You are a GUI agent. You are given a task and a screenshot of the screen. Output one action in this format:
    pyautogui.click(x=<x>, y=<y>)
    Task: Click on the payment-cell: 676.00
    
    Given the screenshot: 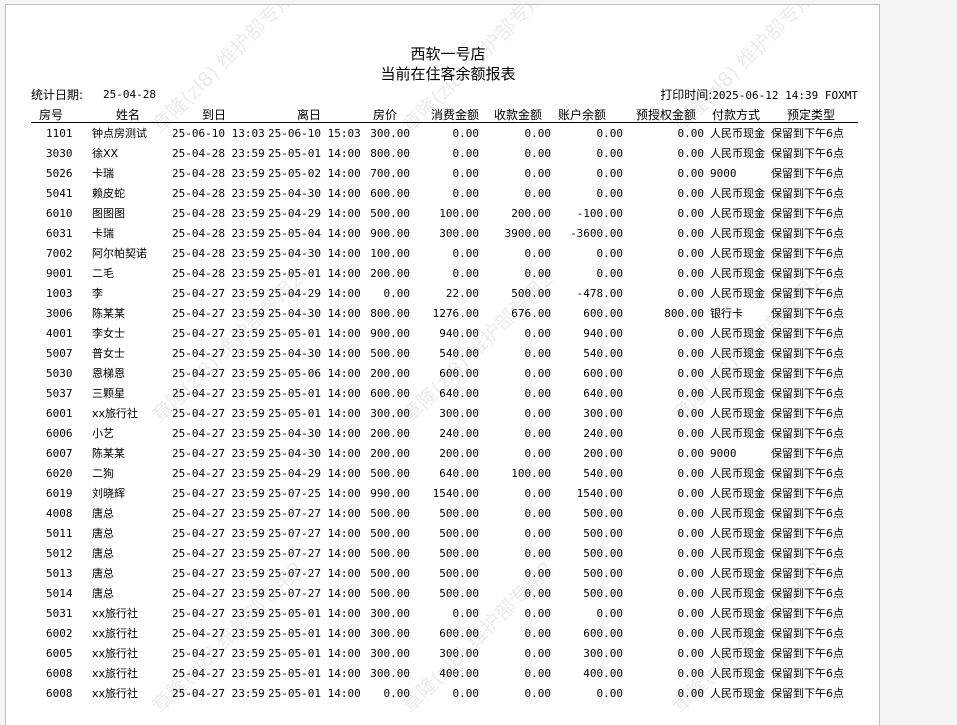 What is the action you would take?
    pyautogui.click(x=531, y=313)
    